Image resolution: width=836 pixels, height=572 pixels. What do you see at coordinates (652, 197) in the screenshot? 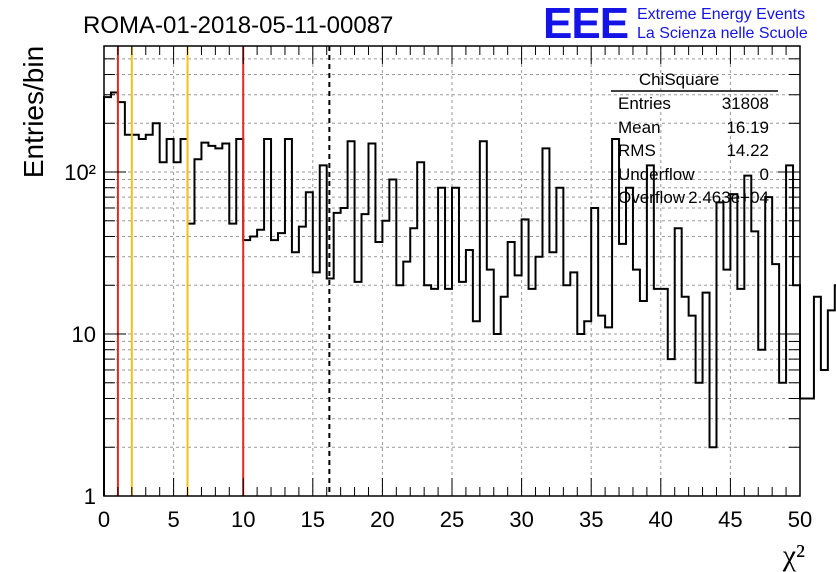
I see `stats-label: Overflow` at bounding box center [652, 197].